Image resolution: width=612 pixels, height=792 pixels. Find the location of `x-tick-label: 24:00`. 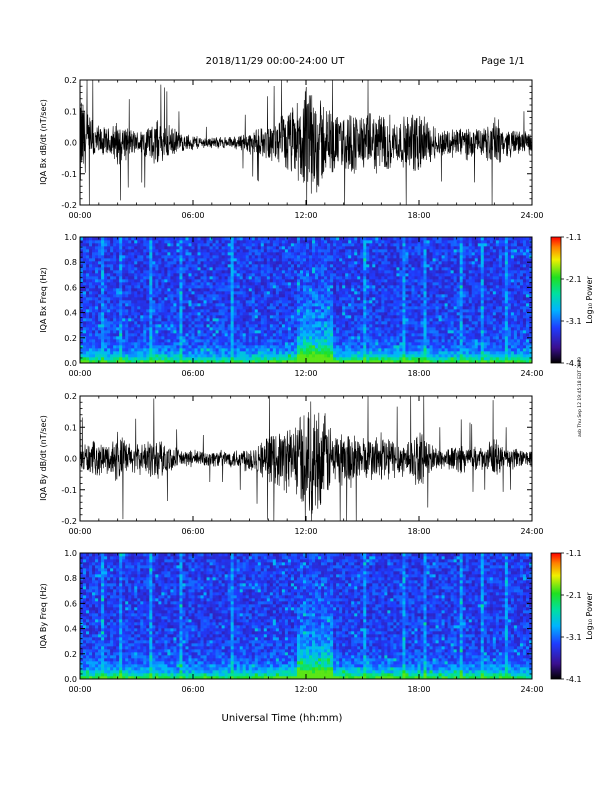

x-tick-label: 24:00 is located at coordinates (531, 215).